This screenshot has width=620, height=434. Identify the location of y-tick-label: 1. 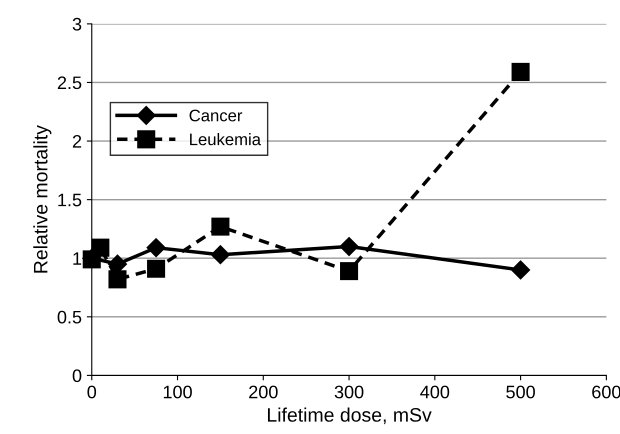
(77, 258).